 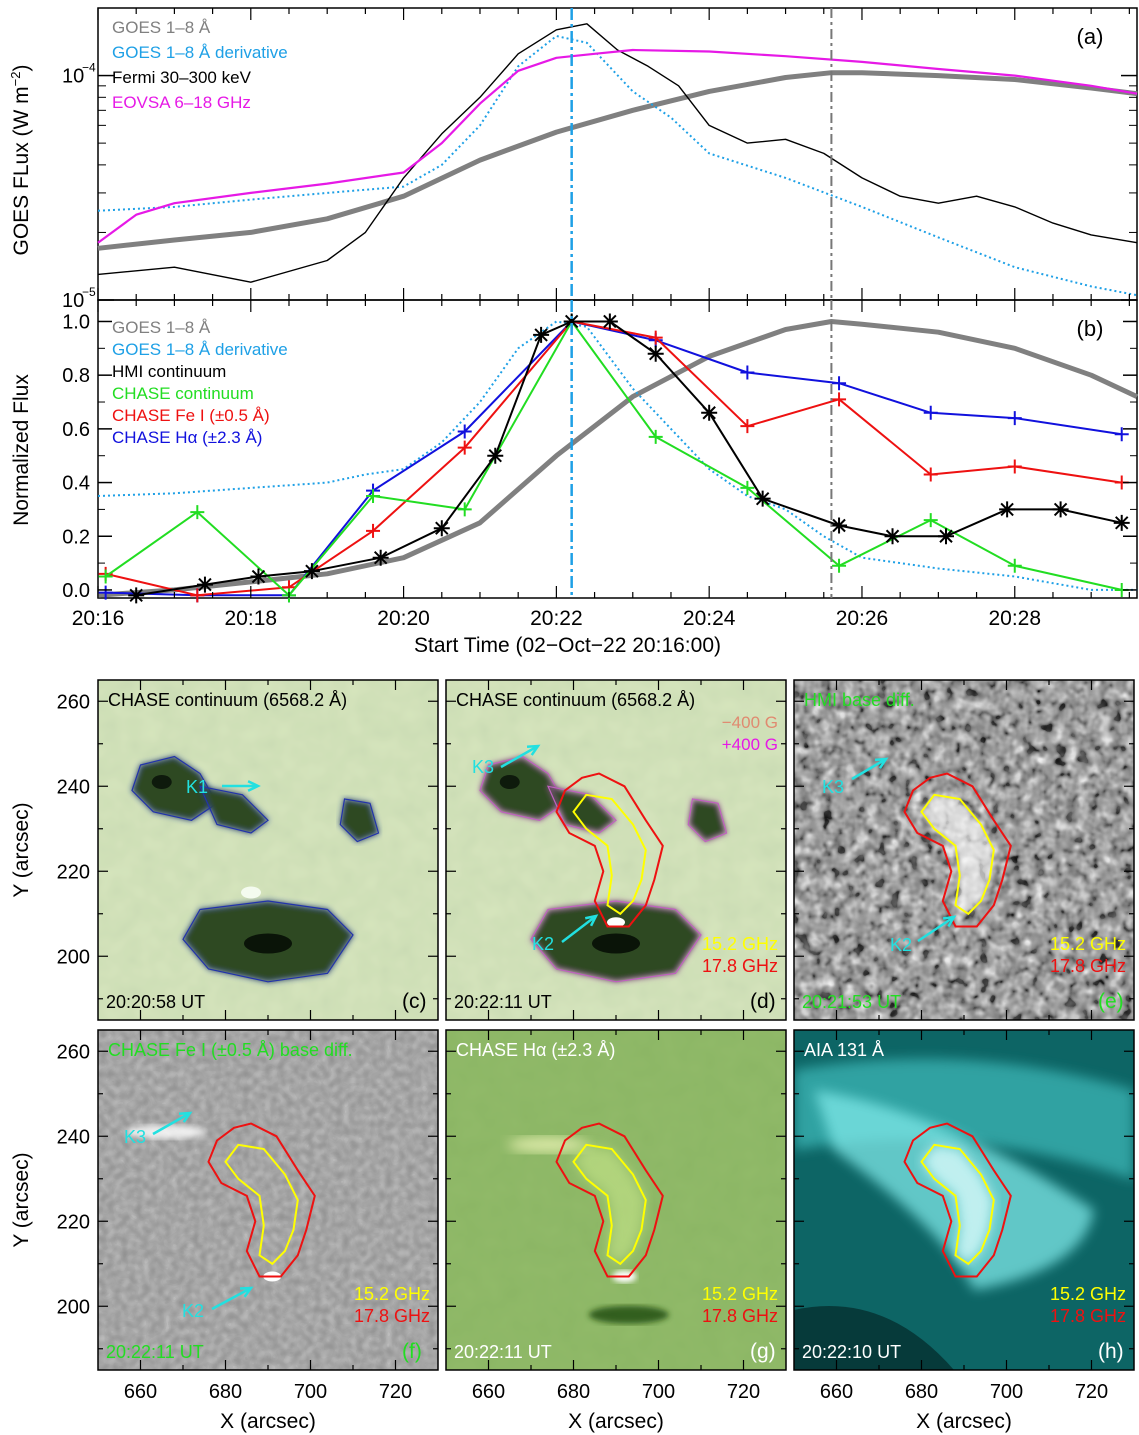 What do you see at coordinates (844, 1050) in the screenshot?
I see `map-title: AIA 131 Å` at bounding box center [844, 1050].